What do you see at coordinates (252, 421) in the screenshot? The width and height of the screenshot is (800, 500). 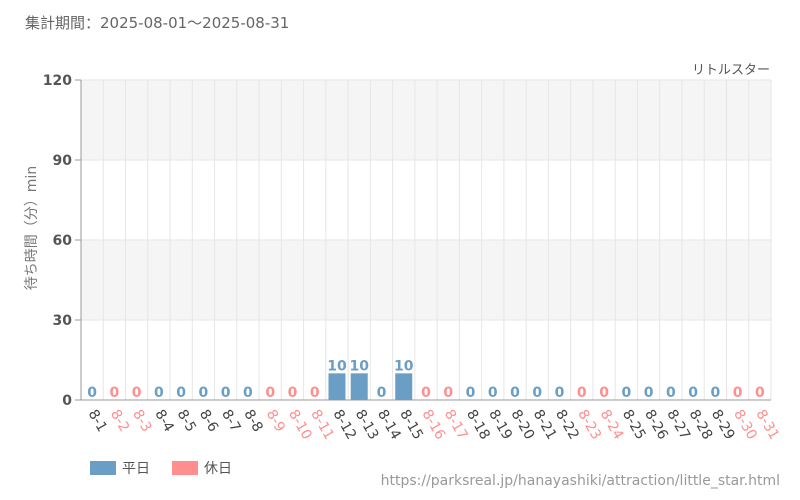 I see `x-tick-label: 8-8` at bounding box center [252, 421].